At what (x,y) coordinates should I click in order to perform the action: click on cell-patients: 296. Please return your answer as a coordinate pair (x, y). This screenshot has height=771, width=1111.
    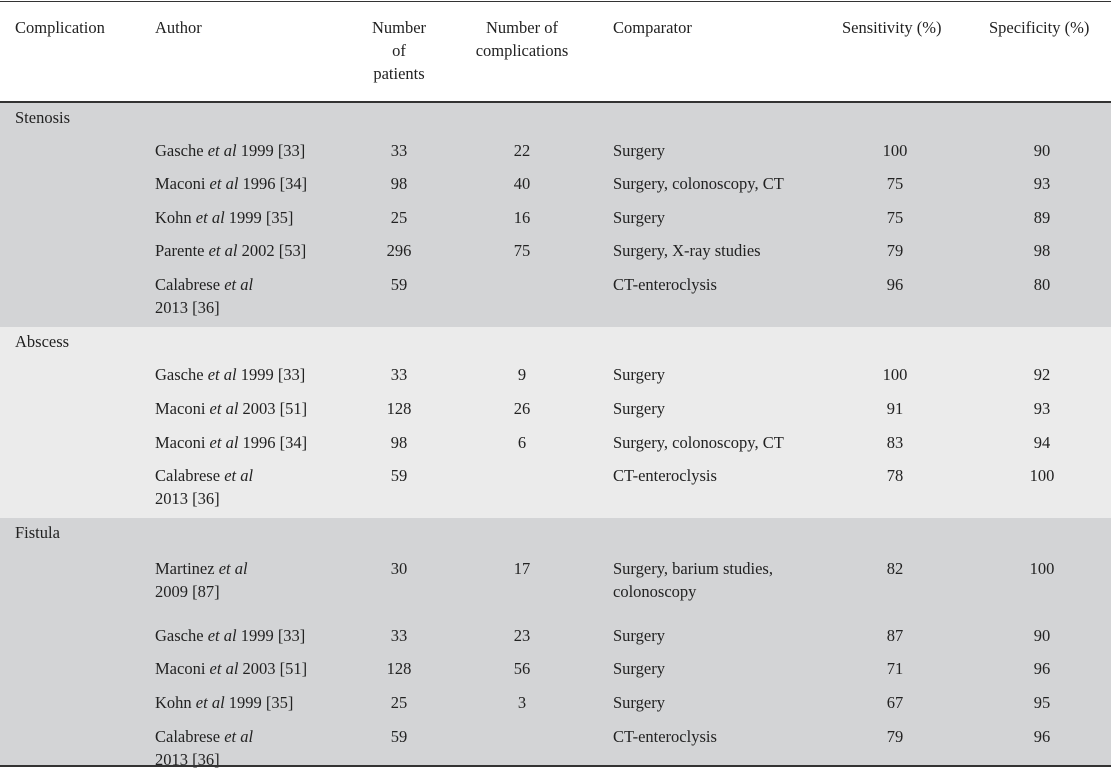
    Looking at the image, I should click on (399, 250).